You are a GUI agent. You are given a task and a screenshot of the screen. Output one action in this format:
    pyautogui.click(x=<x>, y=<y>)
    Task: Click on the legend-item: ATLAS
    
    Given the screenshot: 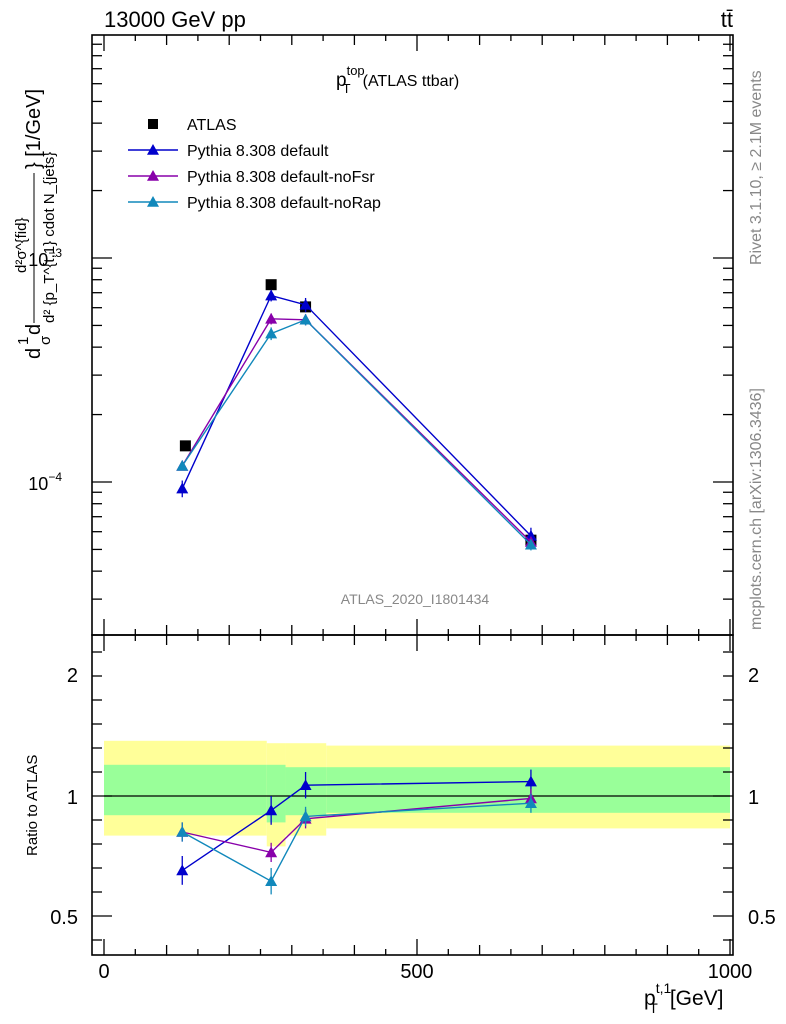 What is the action you would take?
    pyautogui.click(x=192, y=125)
    